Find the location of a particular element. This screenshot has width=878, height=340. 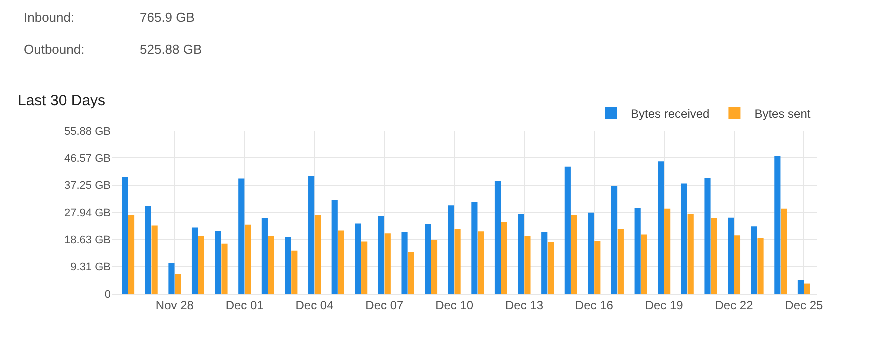

text: 765.9 GB is located at coordinates (167, 17).